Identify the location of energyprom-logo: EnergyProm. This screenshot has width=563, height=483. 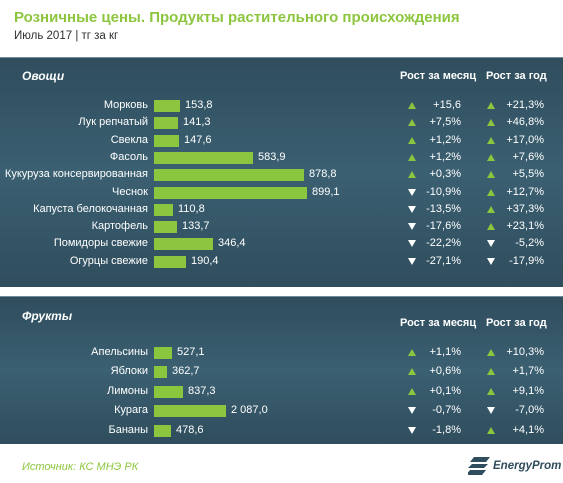
(514, 466).